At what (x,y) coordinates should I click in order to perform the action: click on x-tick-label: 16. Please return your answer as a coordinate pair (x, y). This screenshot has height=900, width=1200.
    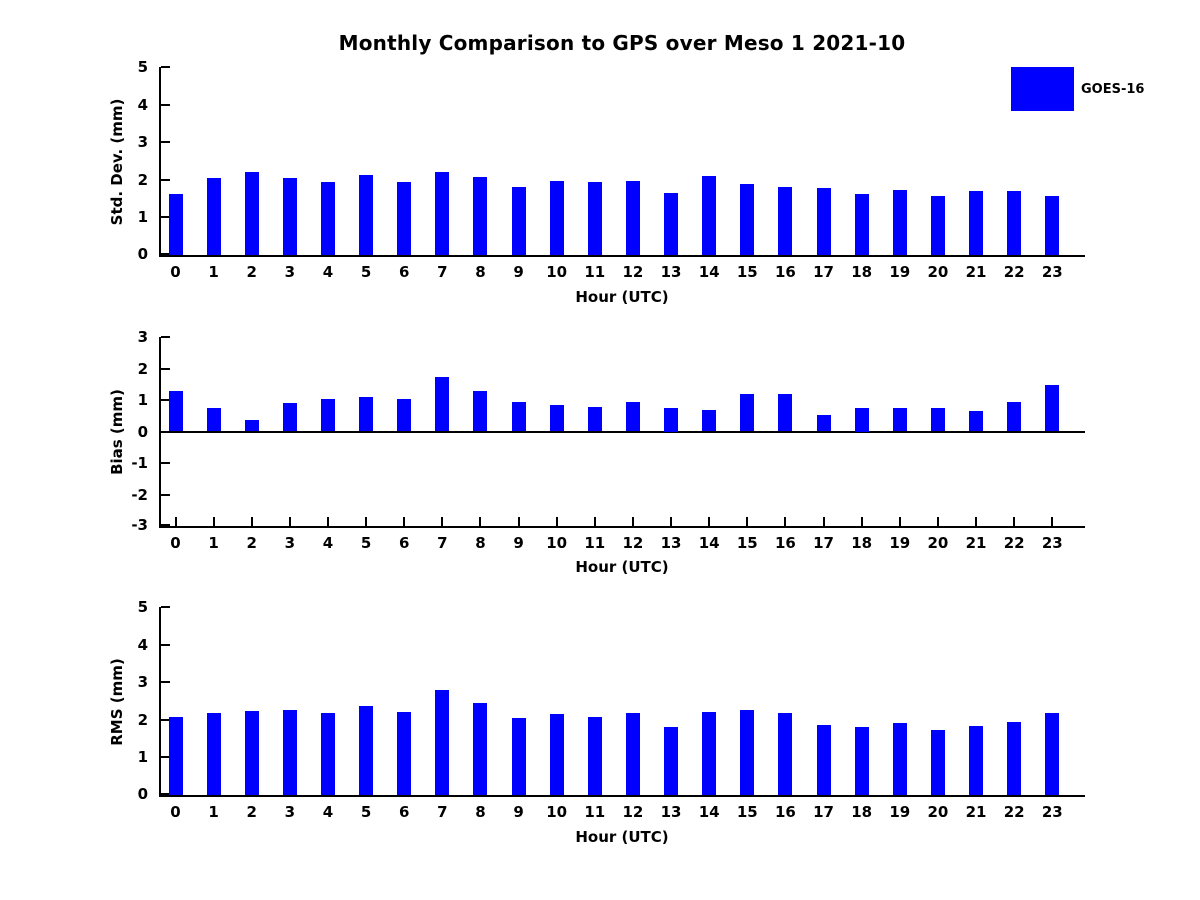
    Looking at the image, I should click on (785, 543).